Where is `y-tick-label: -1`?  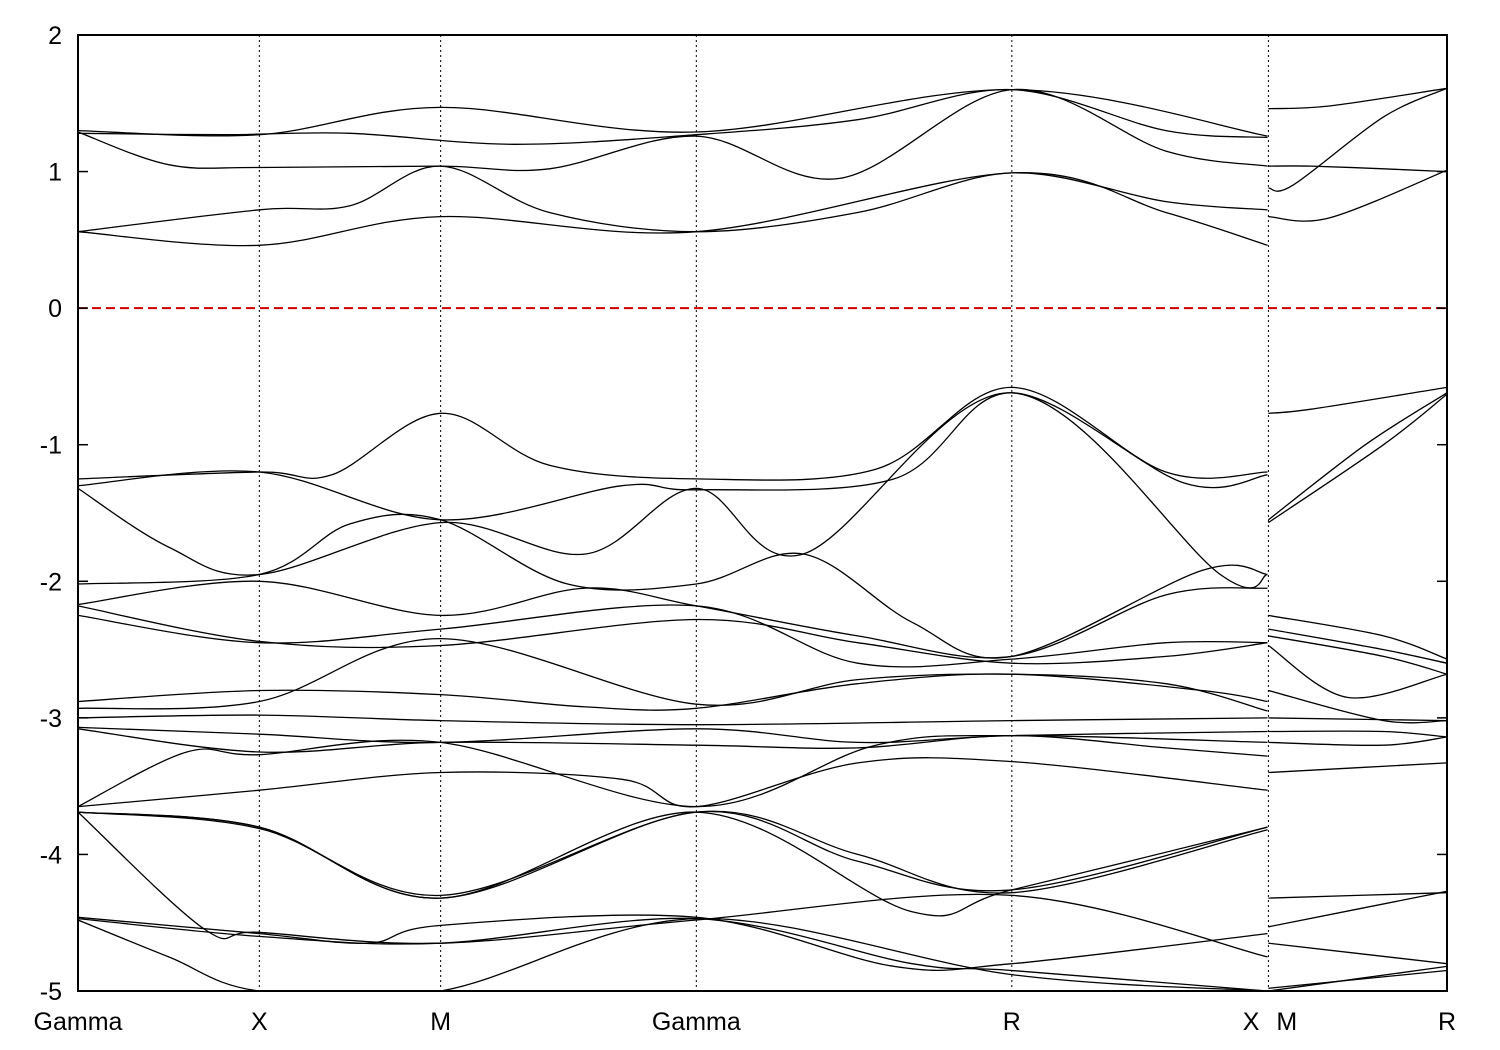
y-tick-label: -1 is located at coordinates (51, 446).